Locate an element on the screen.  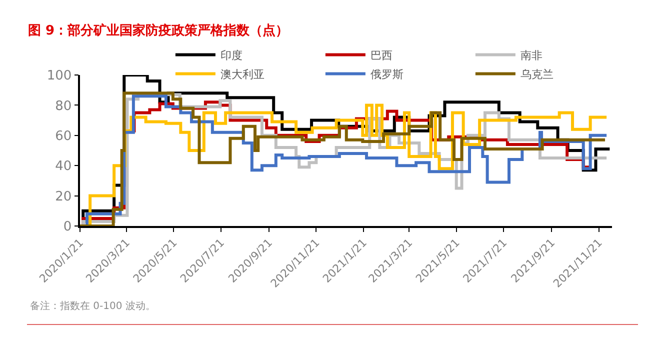
y-tick-label: 0 is located at coordinates (67, 227).